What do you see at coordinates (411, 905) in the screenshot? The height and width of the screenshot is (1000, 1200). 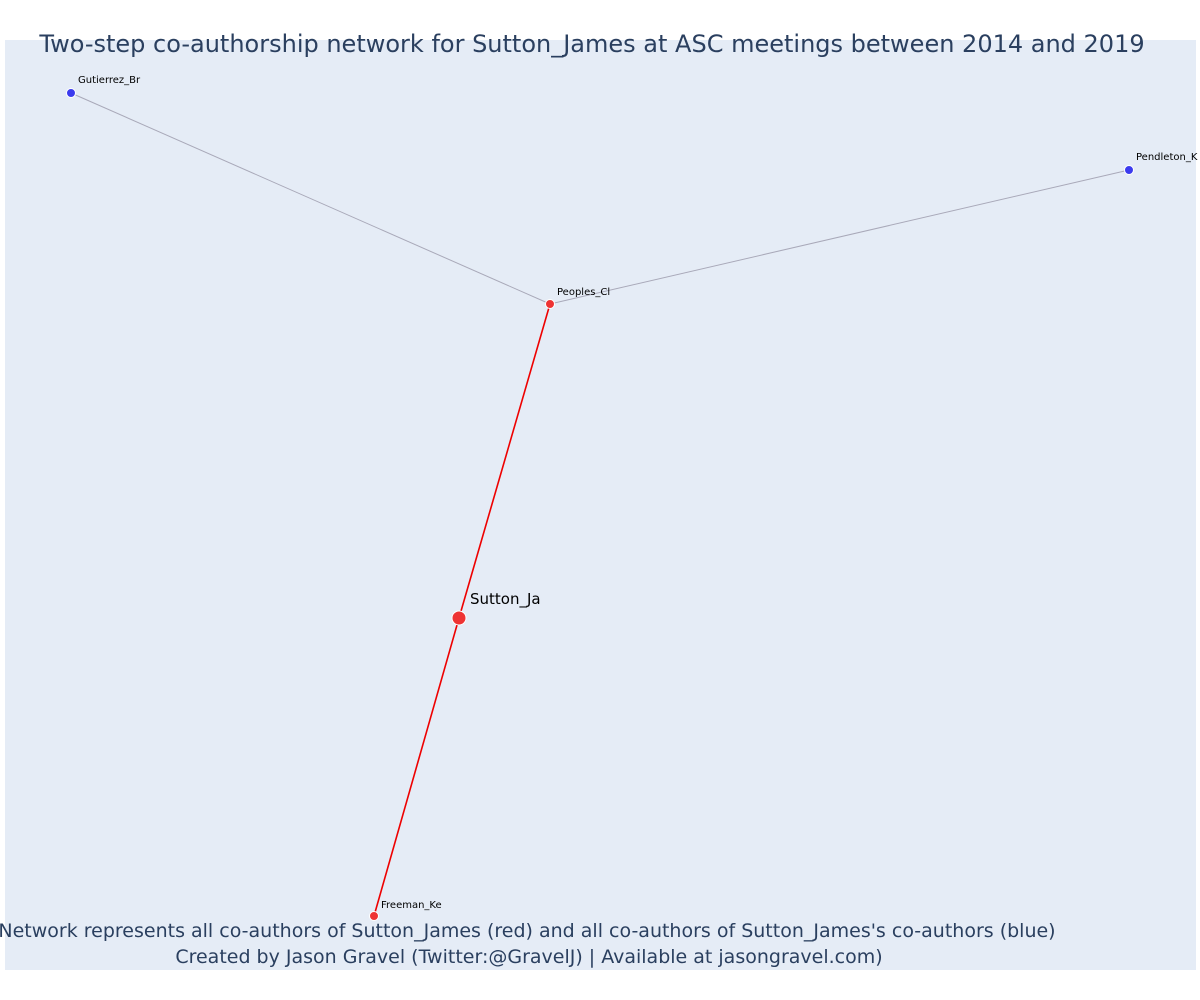 I see `node-label: Freeman_Ke` at bounding box center [411, 905].